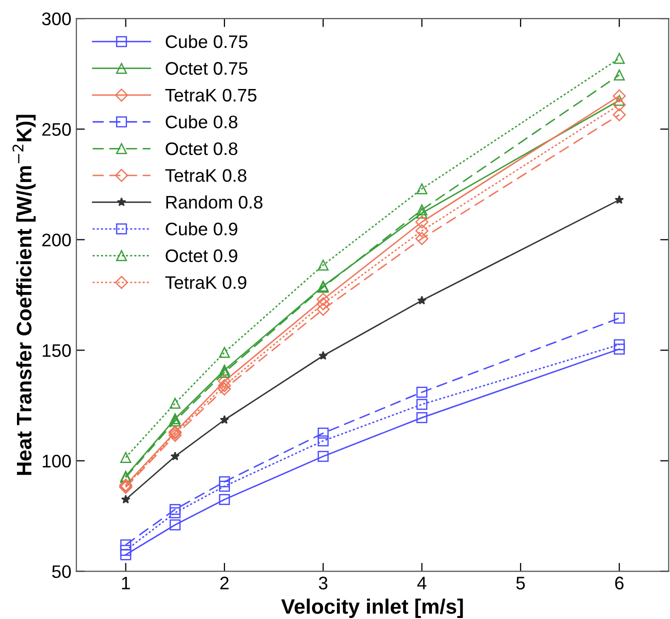 Image resolution: width=670 pixels, height=619 pixels. What do you see at coordinates (207, 41) in the screenshot?
I see `legend-label: Cube 0.75` at bounding box center [207, 41].